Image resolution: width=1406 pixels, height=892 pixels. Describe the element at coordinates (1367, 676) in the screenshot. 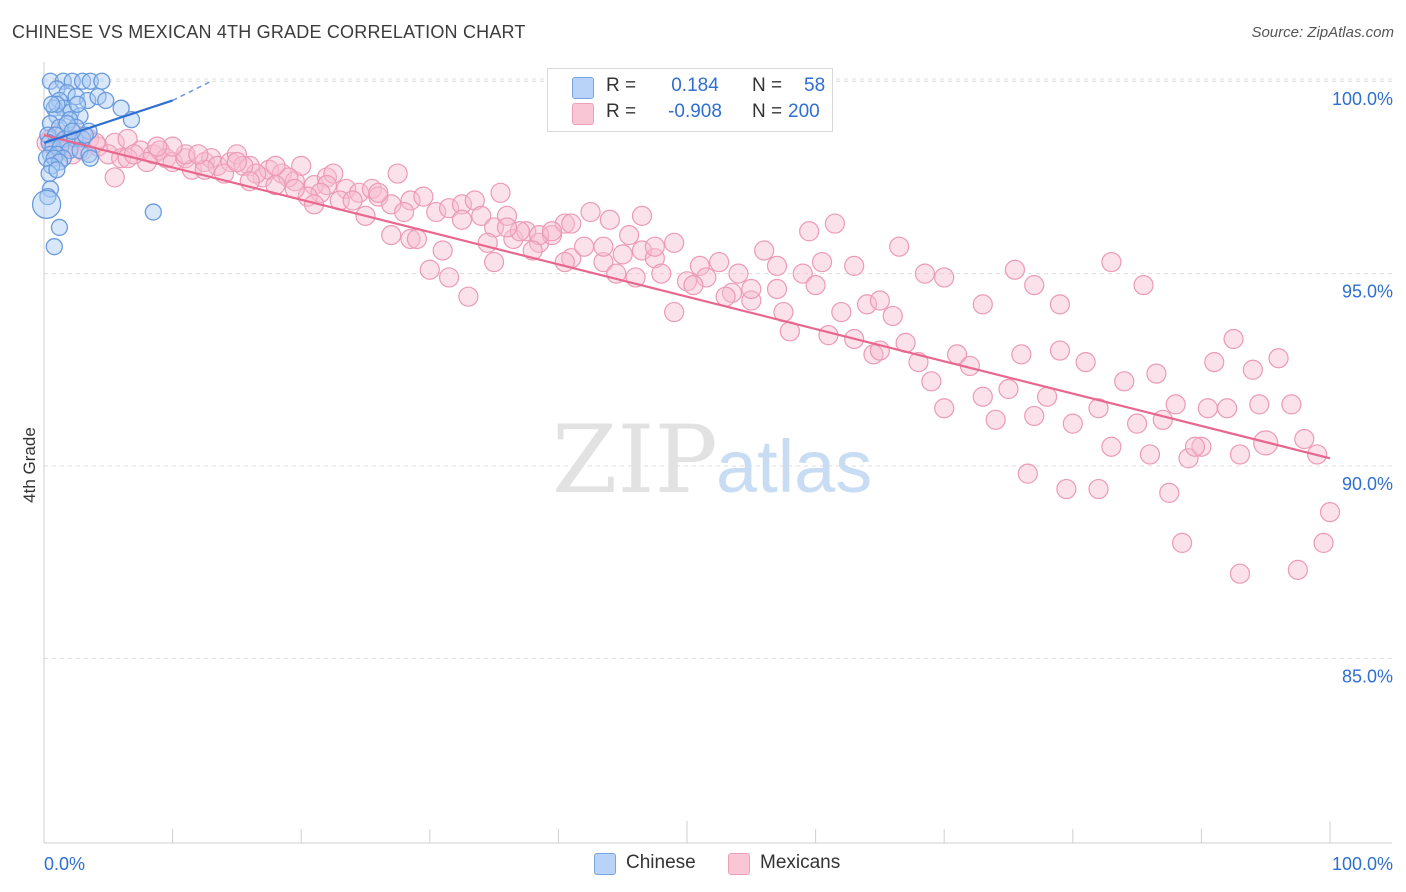

I see `y-tick-label: 85.0%` at that location.